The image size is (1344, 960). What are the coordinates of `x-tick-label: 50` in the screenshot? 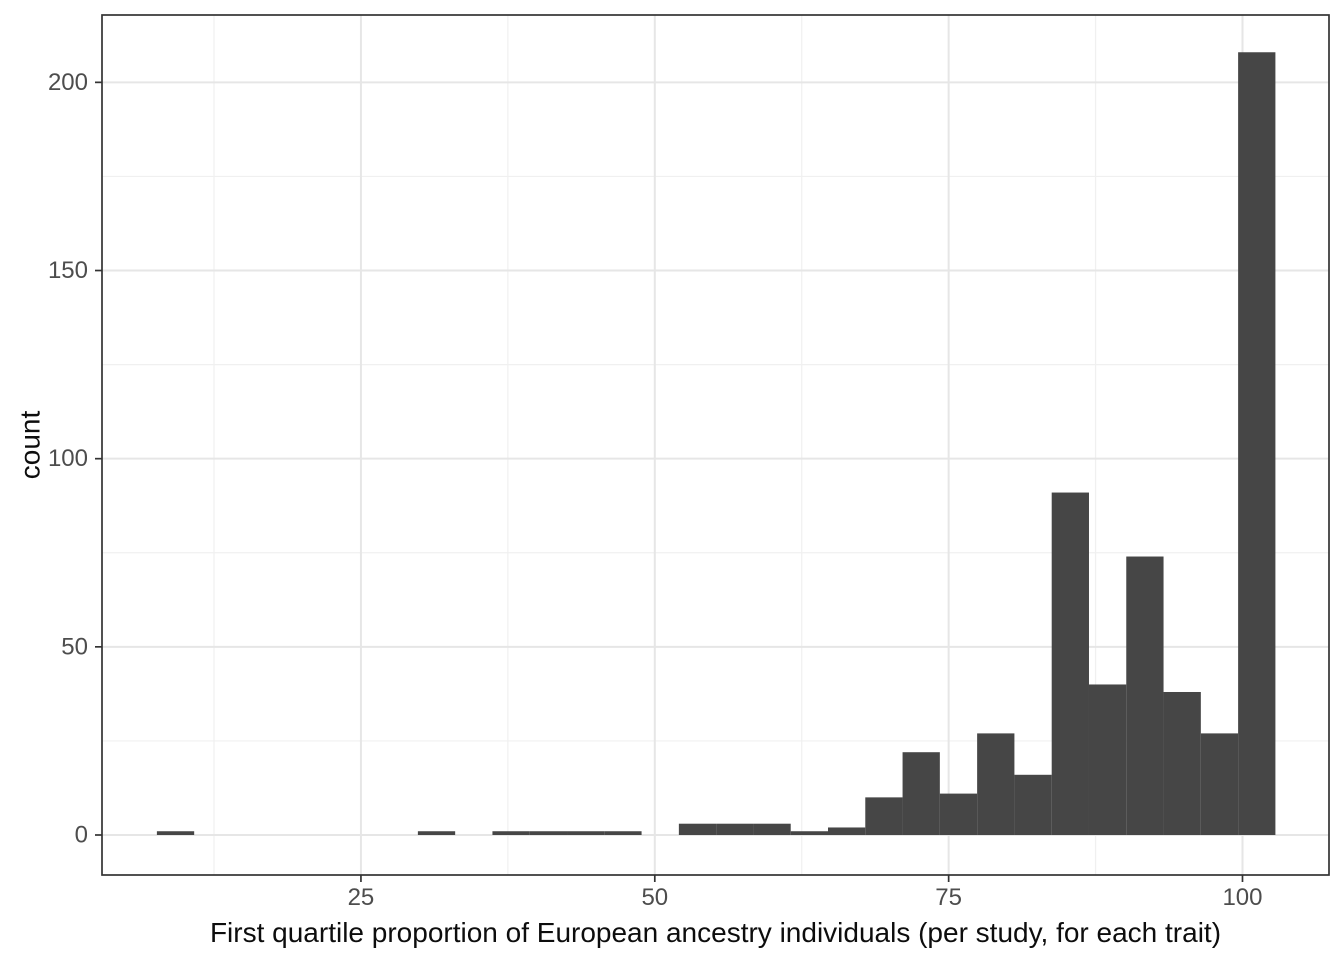 It's located at (654, 897).